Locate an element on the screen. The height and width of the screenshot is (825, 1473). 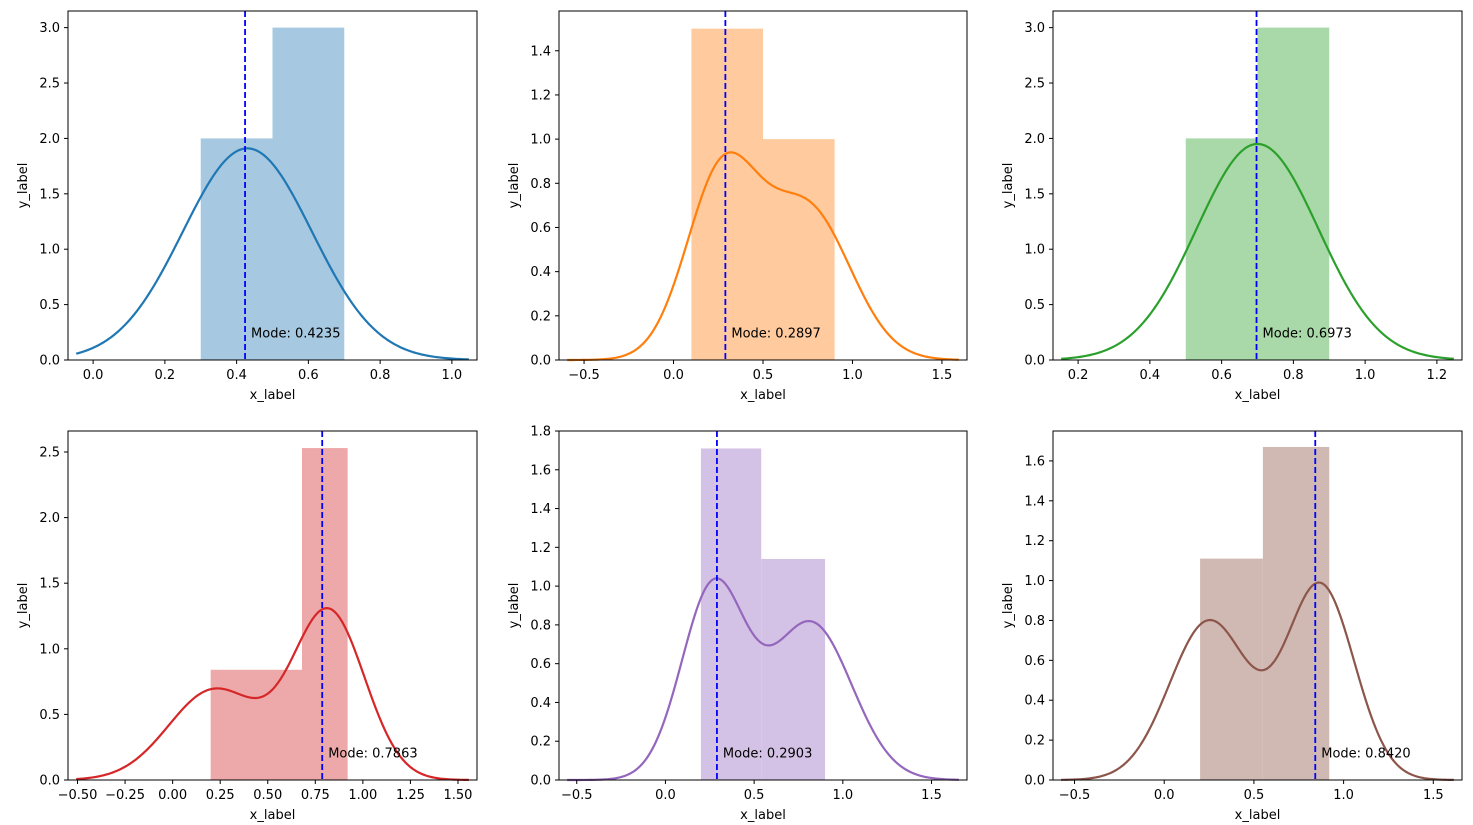
x-tick-label: 1.50 is located at coordinates (458, 795).